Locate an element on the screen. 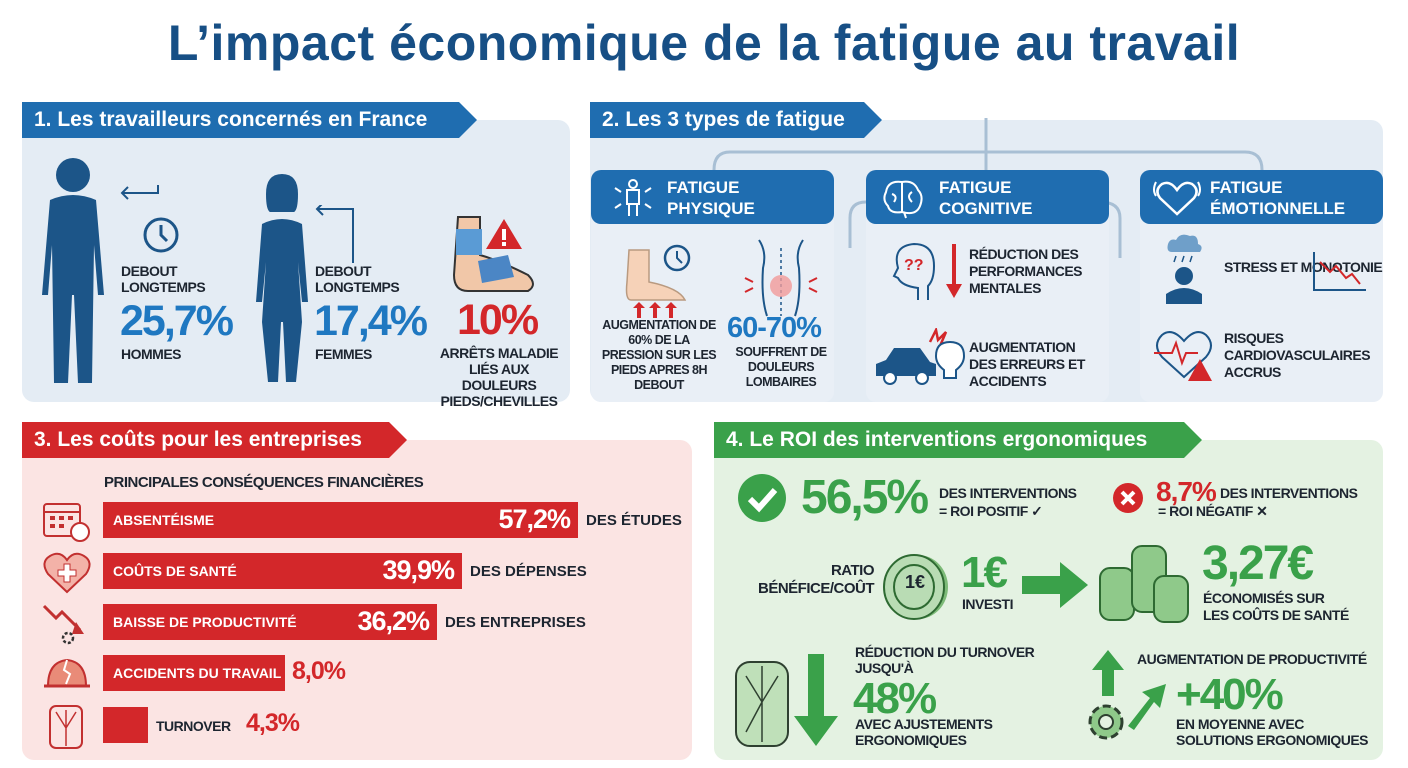 The image size is (1408, 768). trend-down-gear-icon is located at coordinates (63, 624).